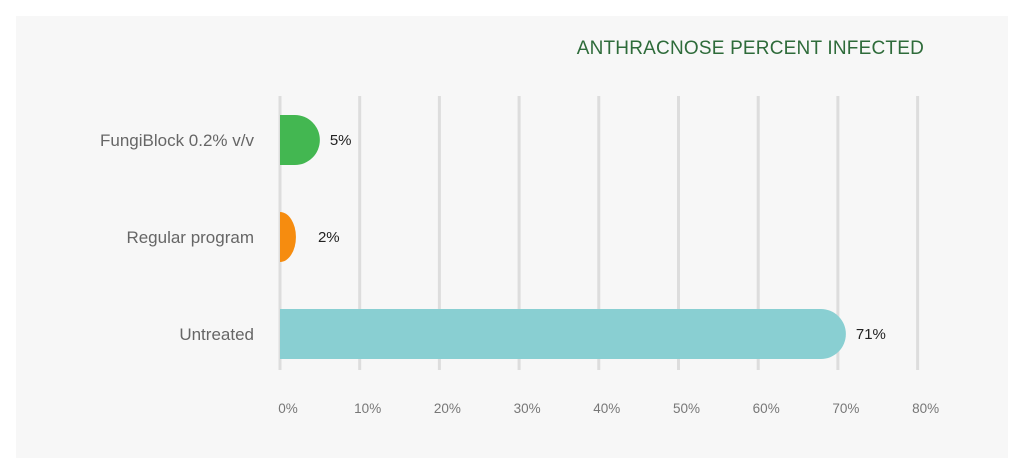  I want to click on category-label: Untreated, so click(216, 334).